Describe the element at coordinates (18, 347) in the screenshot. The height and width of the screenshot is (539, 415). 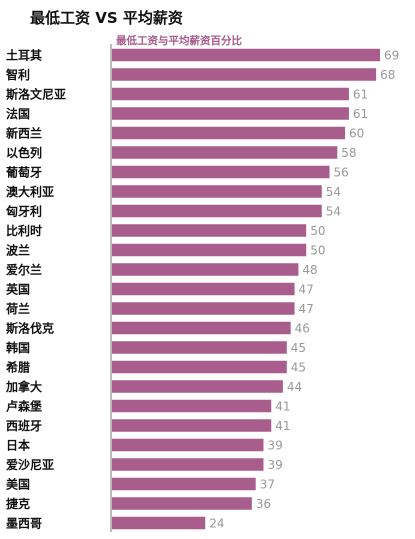
I see `category-label: 韩国` at that location.